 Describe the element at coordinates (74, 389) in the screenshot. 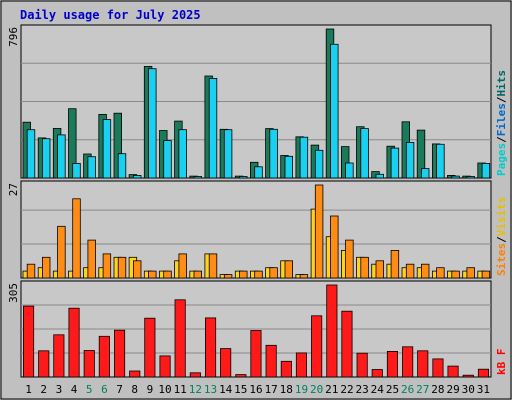

I see `x-tick-label-day-4: 4` at that location.